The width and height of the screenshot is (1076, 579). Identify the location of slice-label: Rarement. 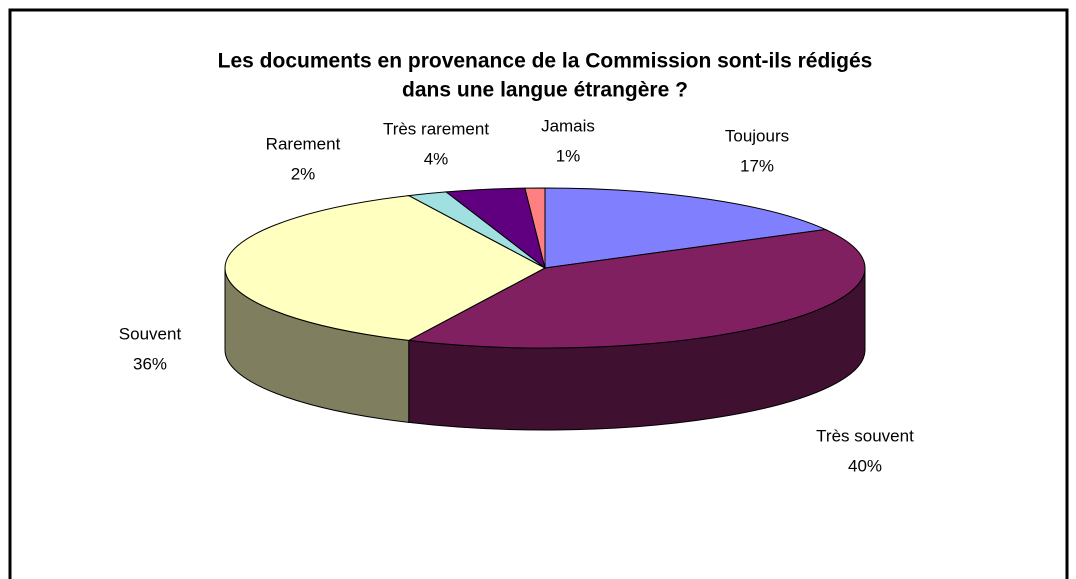
(303, 143).